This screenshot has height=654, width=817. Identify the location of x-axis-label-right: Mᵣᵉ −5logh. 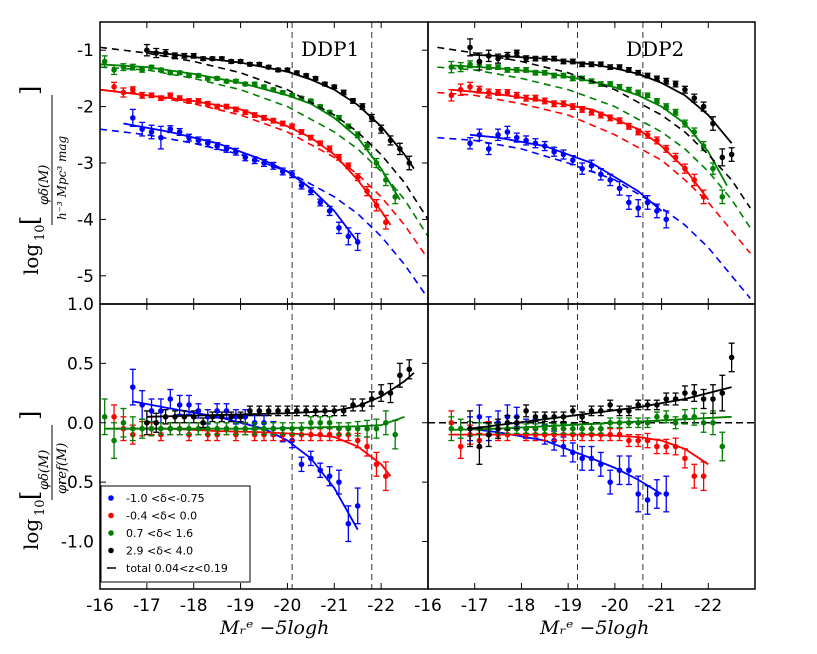
(594, 628).